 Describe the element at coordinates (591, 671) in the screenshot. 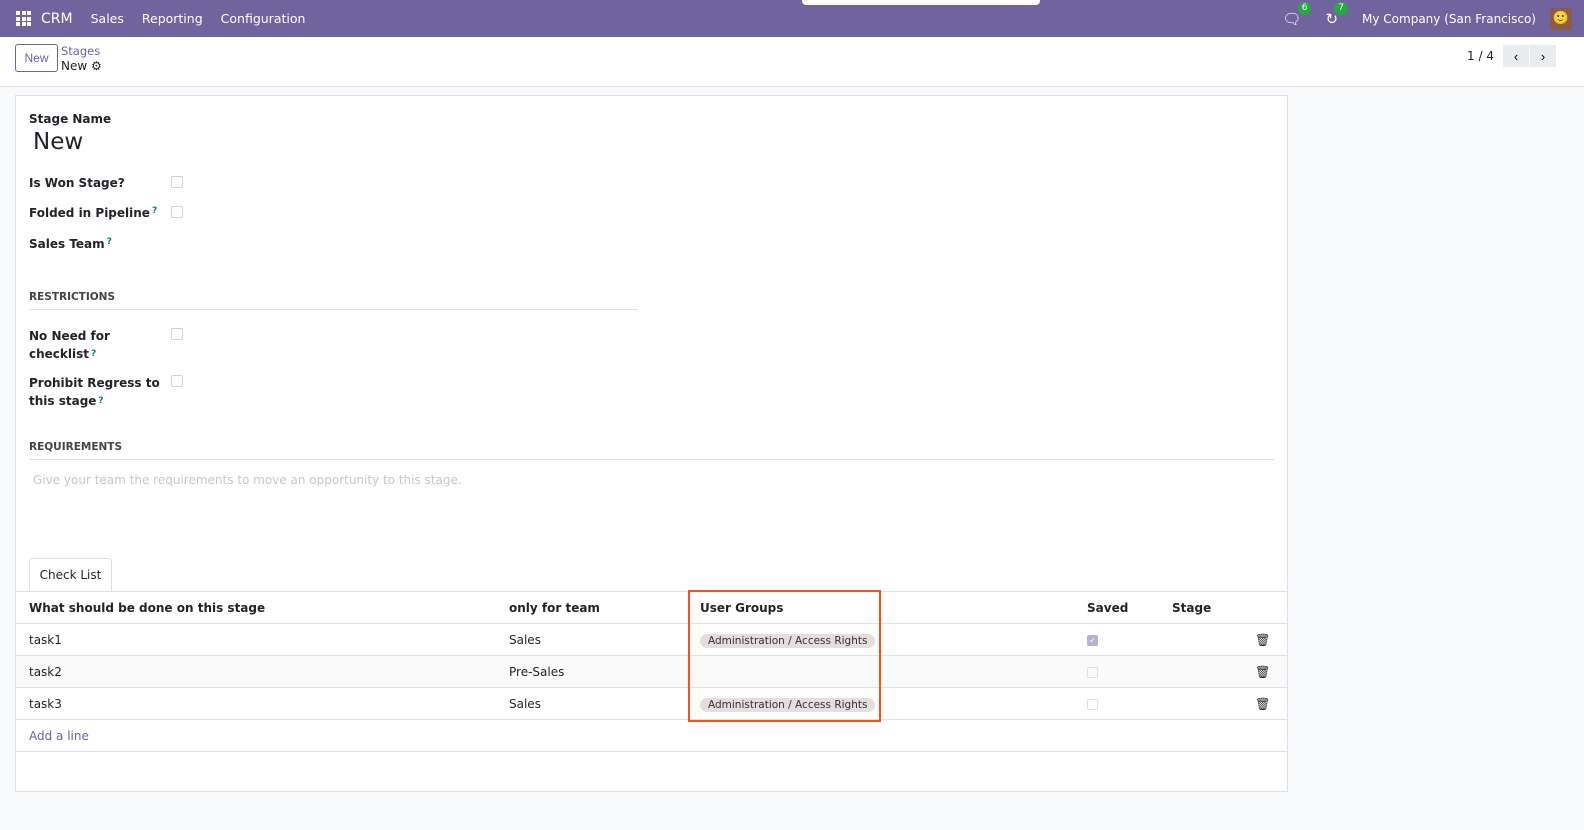

I see `team-cell: Pre-Sales` at that location.